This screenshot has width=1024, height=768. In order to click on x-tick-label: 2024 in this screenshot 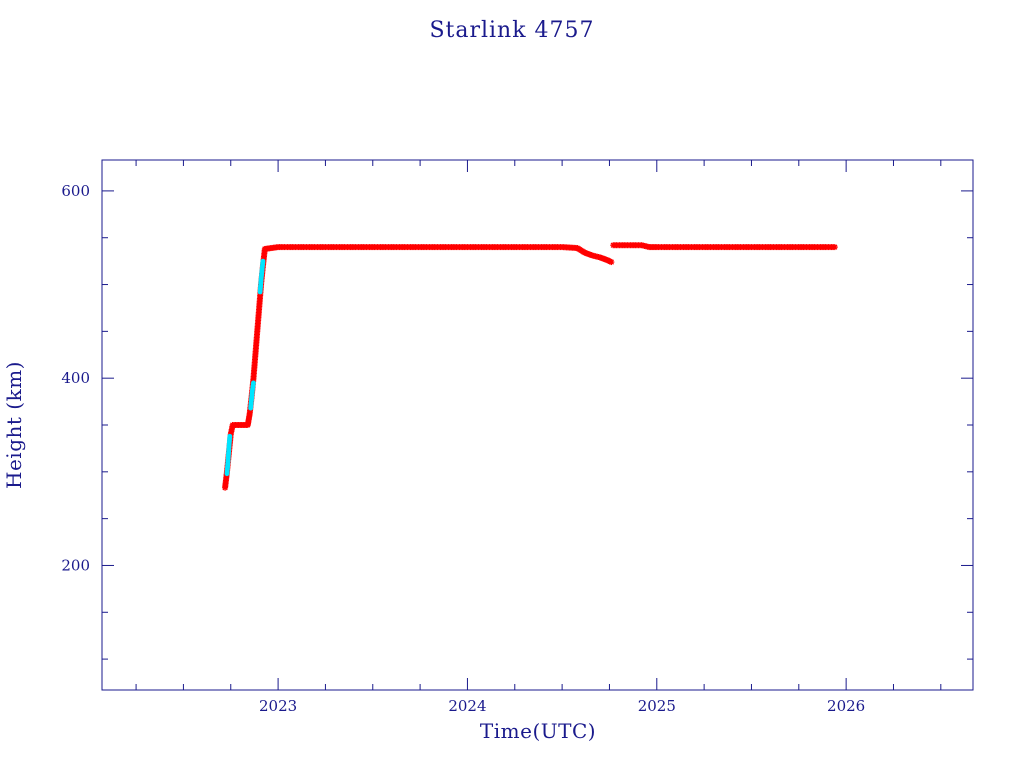, I will do `click(467, 706)`.